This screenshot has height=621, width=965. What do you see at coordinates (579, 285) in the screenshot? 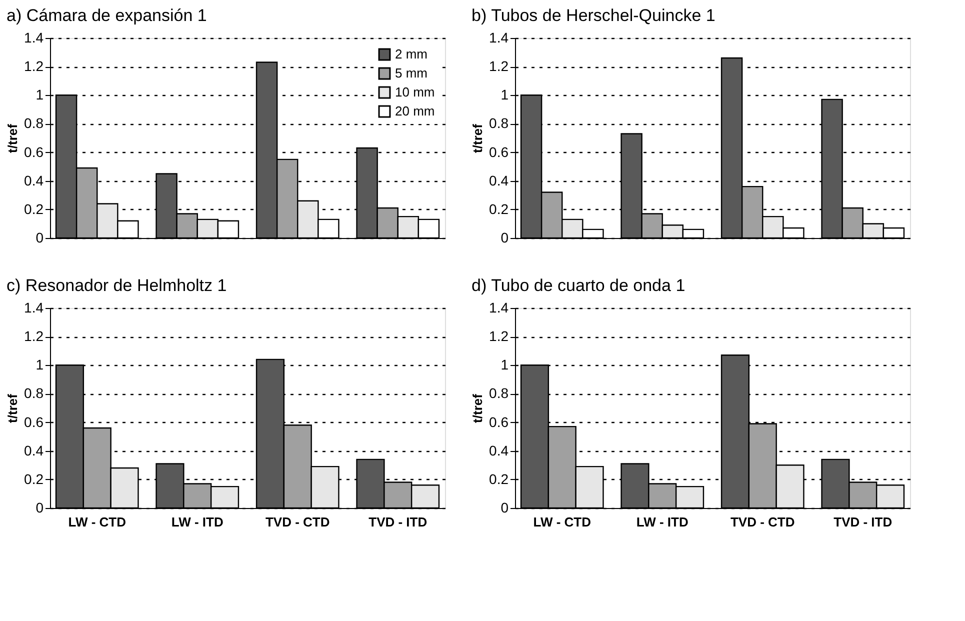
I see `chart-title: d) Tubo de cuarto de onda 1` at bounding box center [579, 285].